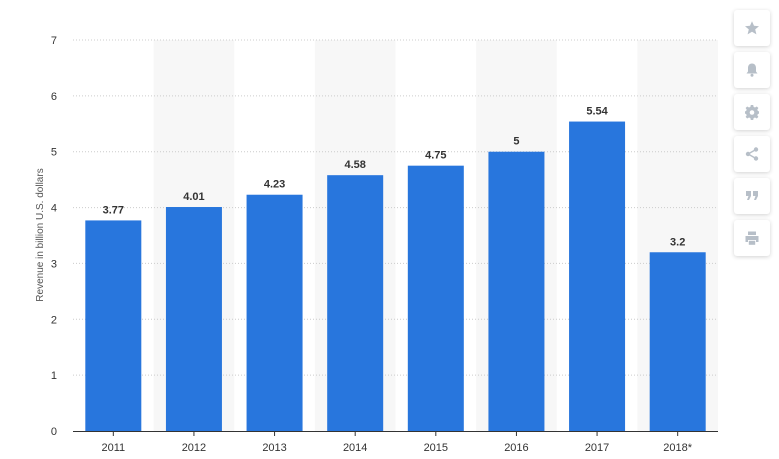 The height and width of the screenshot is (459, 779). Describe the element at coordinates (194, 448) in the screenshot. I see `x-tick-label: 2012` at that location.